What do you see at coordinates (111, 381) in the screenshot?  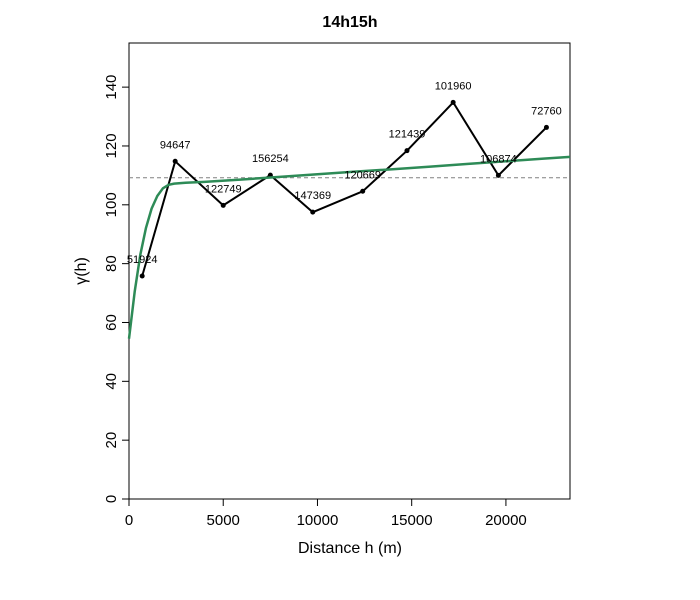 I see `y-tick-label: 40` at bounding box center [111, 381].